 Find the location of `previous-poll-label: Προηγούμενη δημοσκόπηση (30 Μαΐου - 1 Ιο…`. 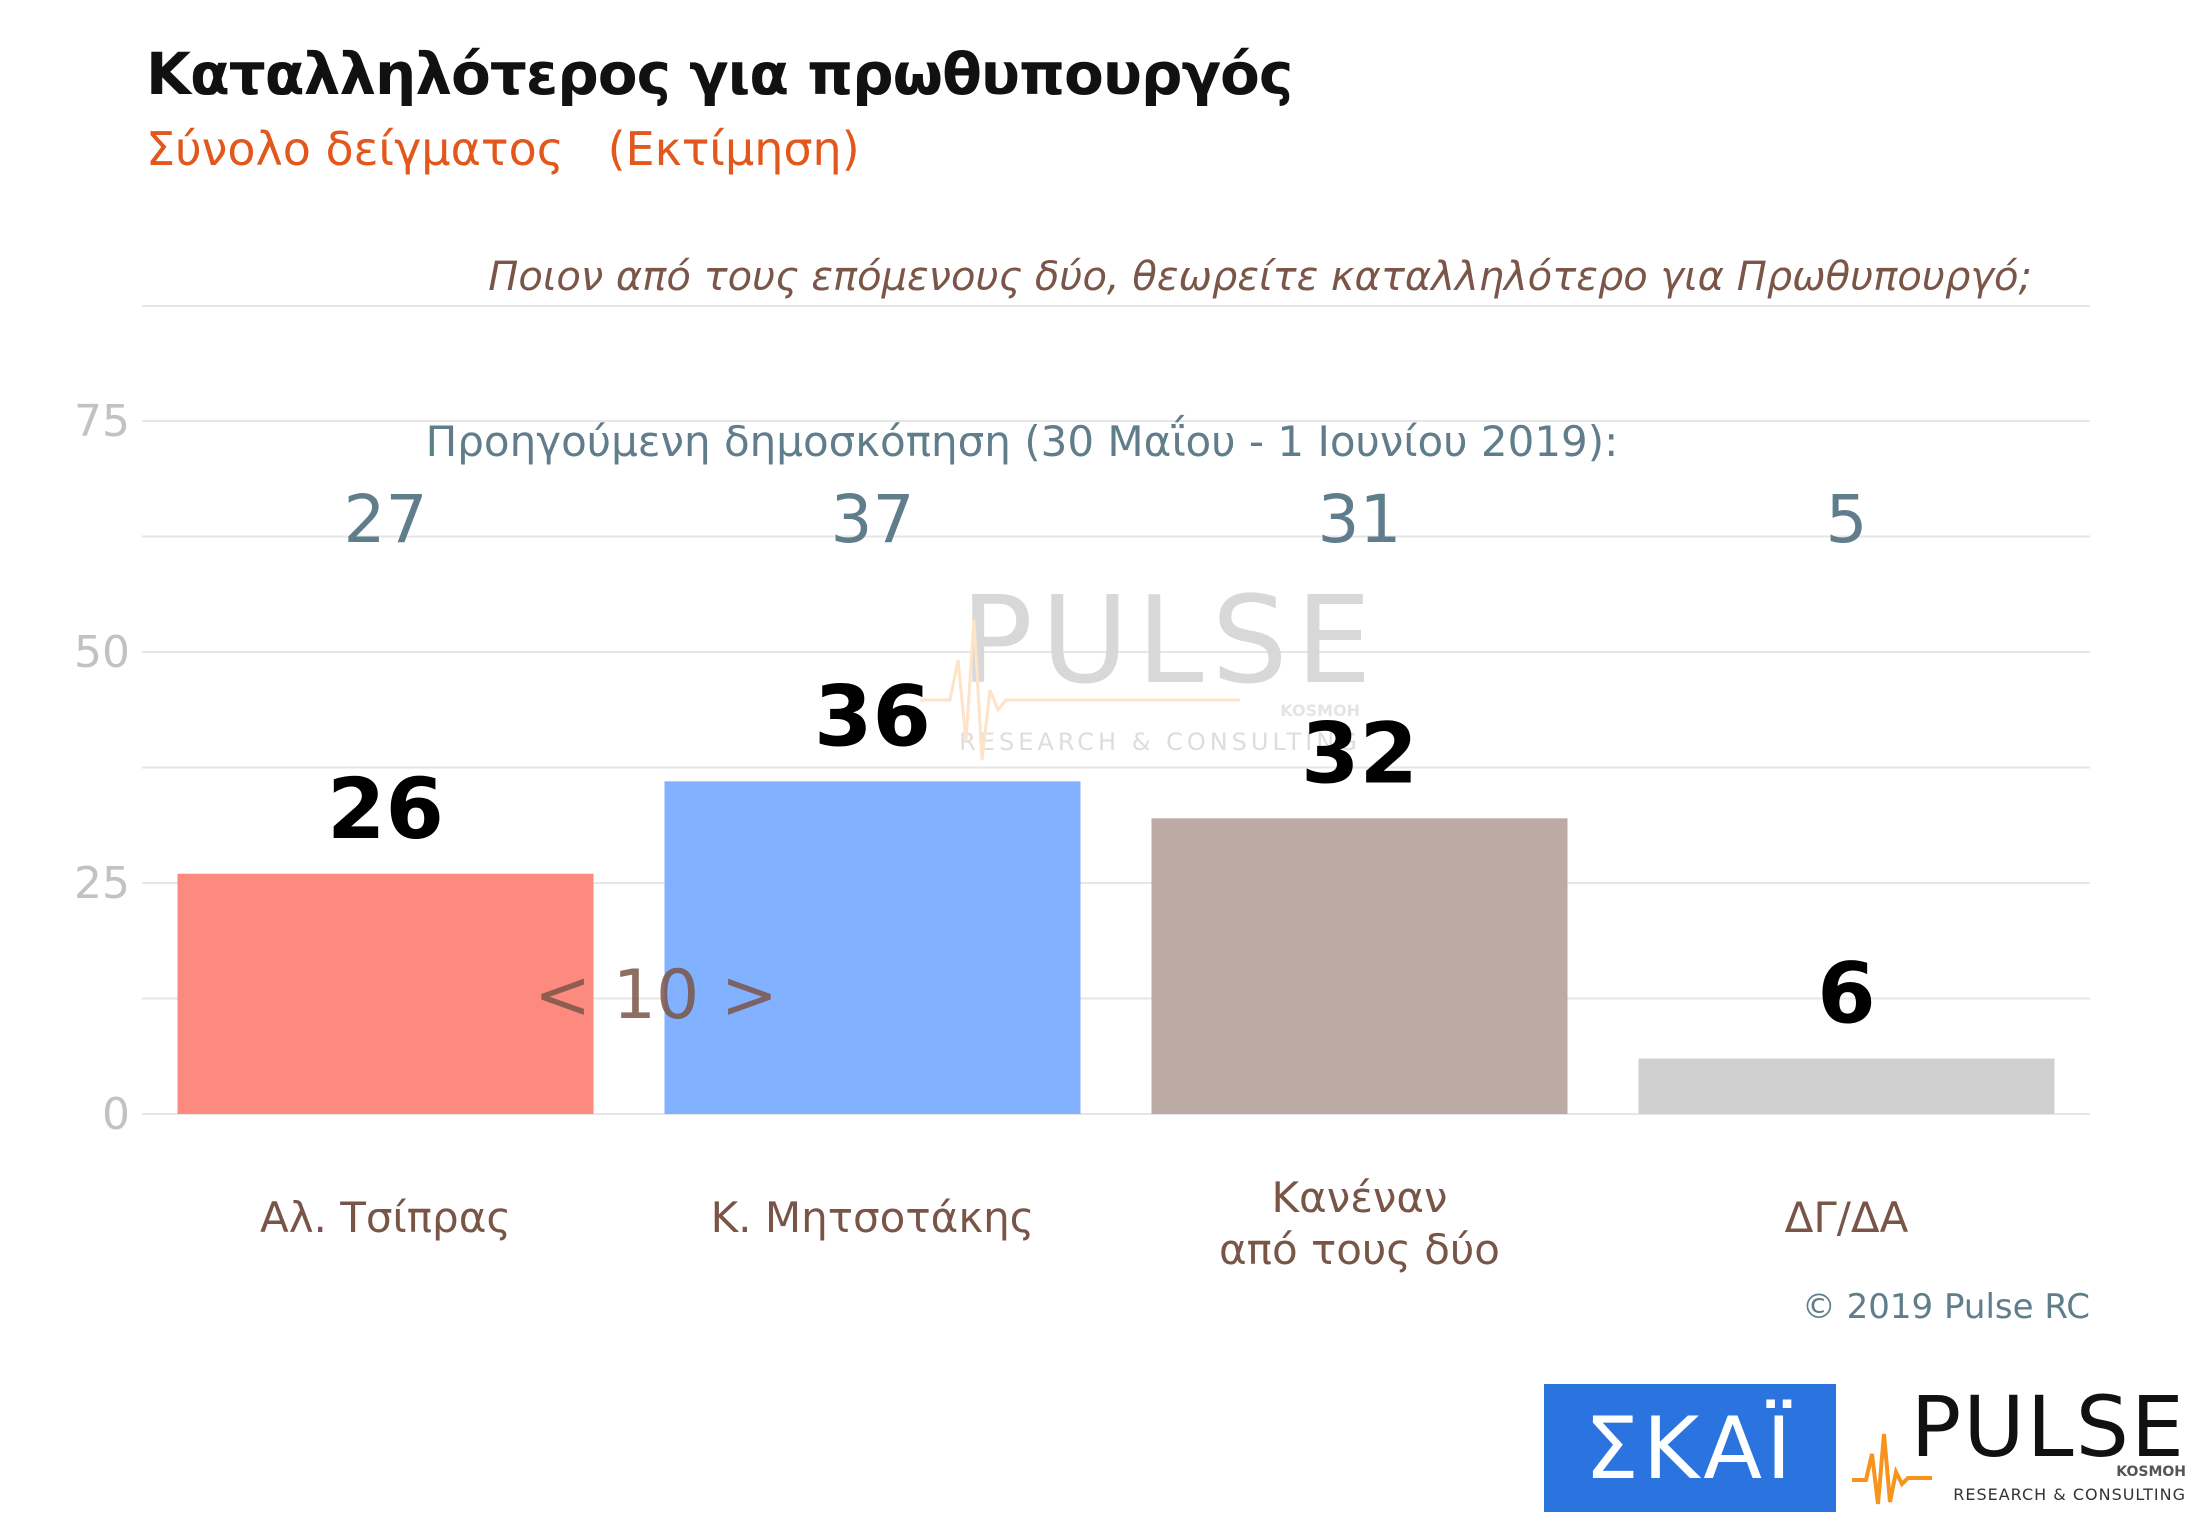

previous-poll-label: Προηγούμενη δημοσκόπηση (30 Μαΐου - 1 Ιο… is located at coordinates (1022, 440).